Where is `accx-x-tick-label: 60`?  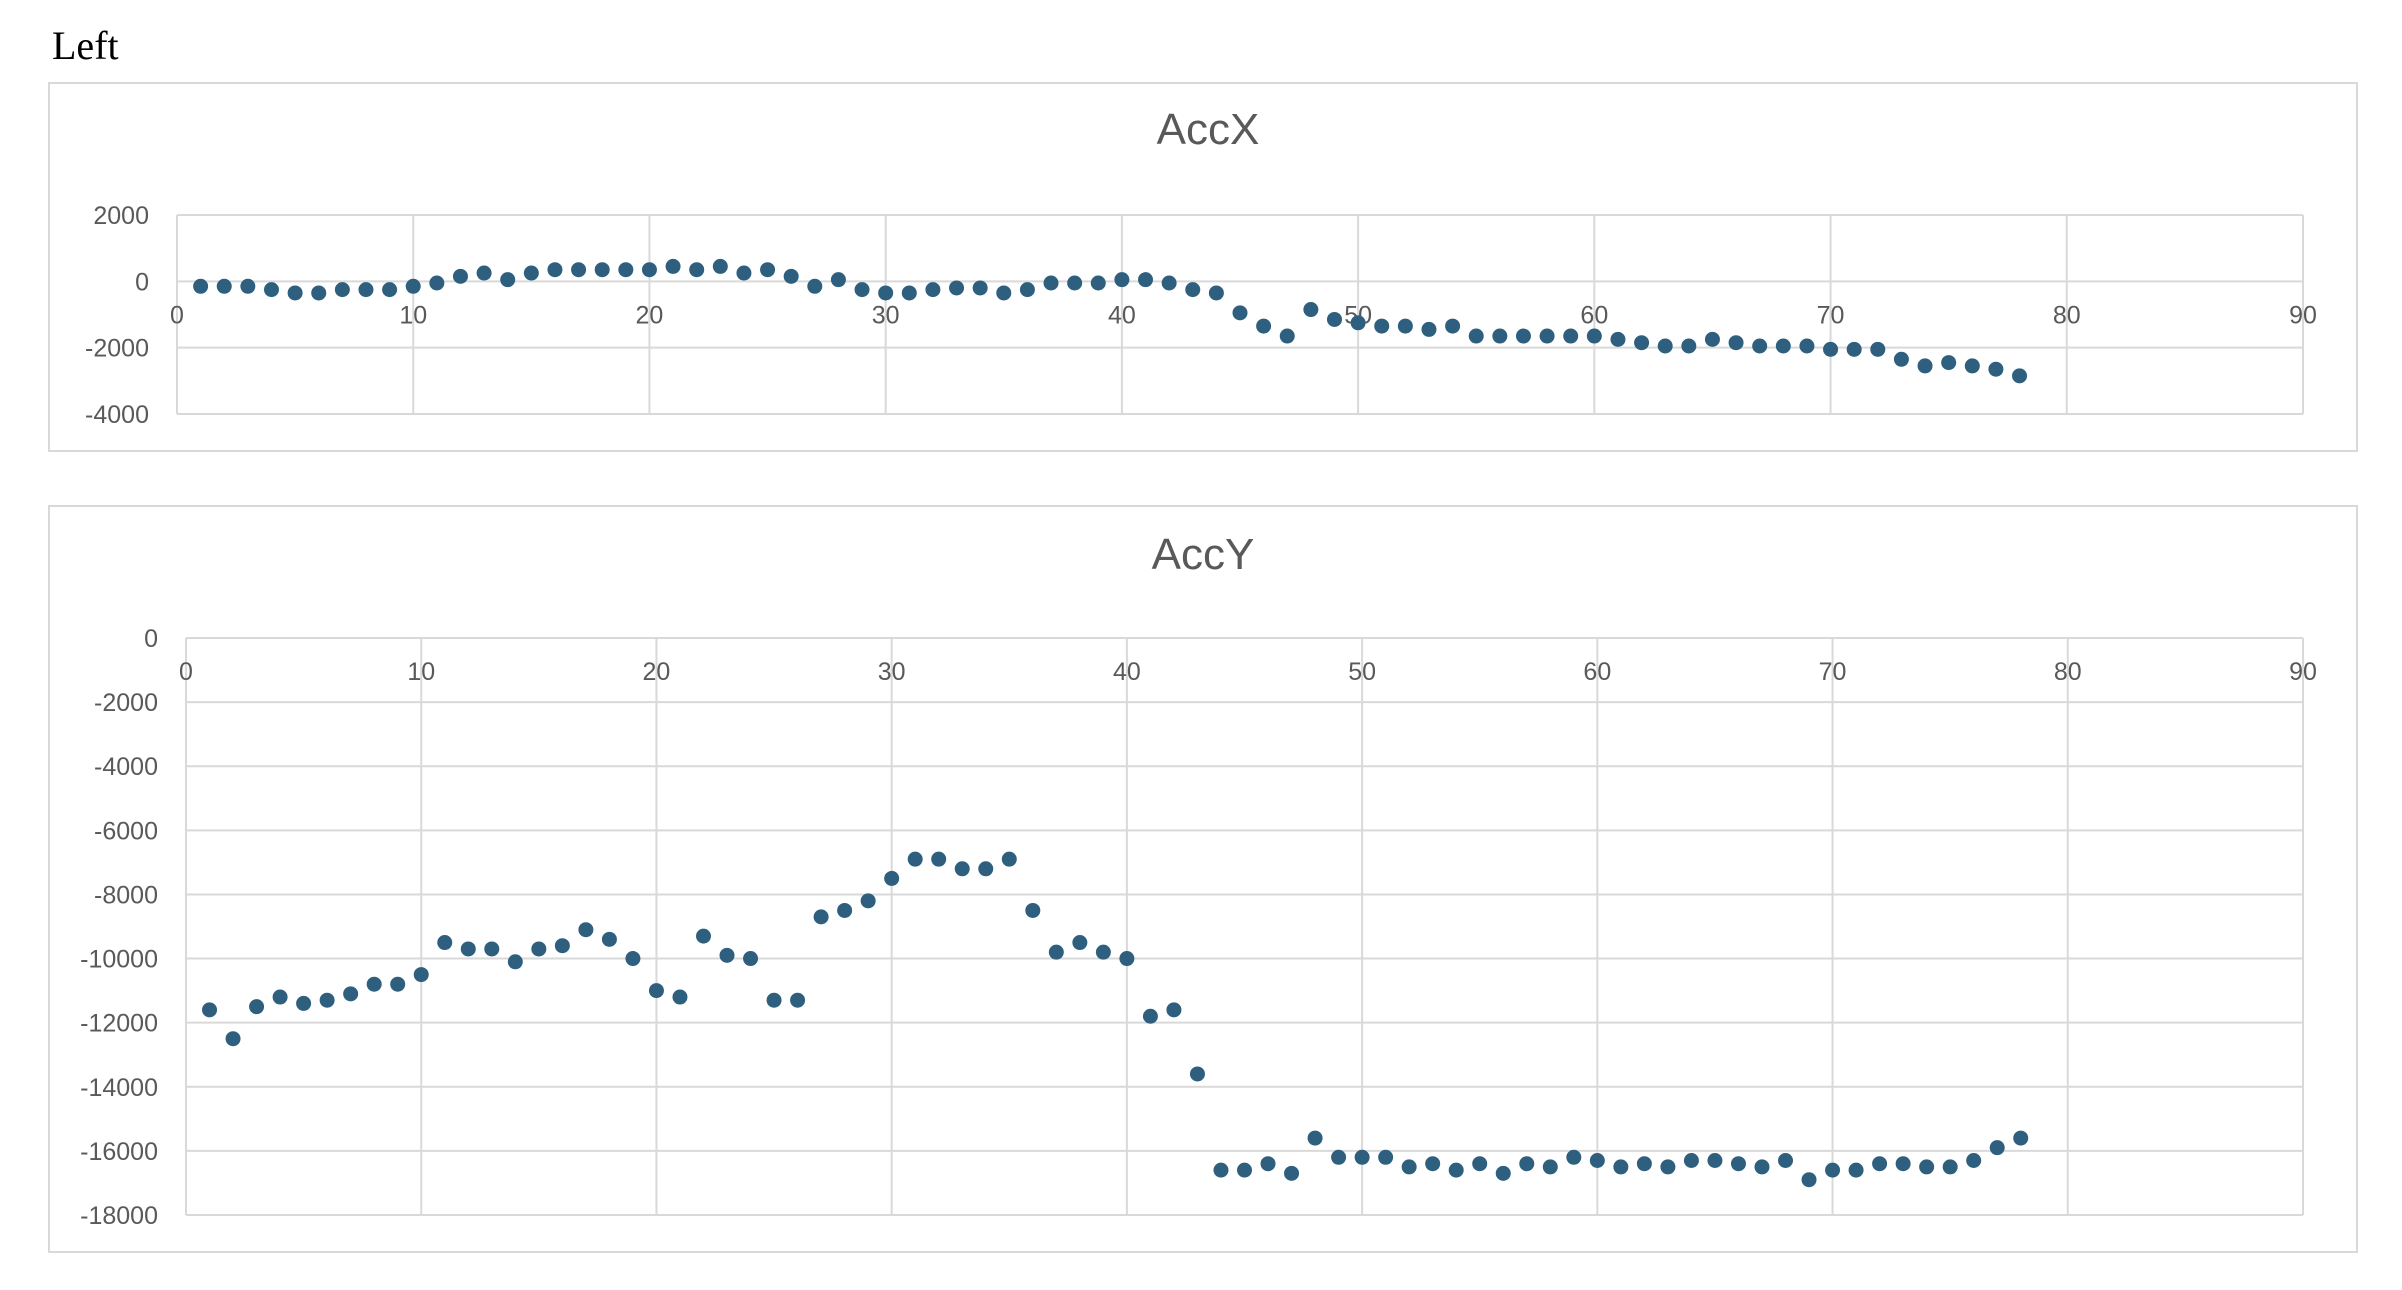 accx-x-tick-label: 60 is located at coordinates (1594, 315).